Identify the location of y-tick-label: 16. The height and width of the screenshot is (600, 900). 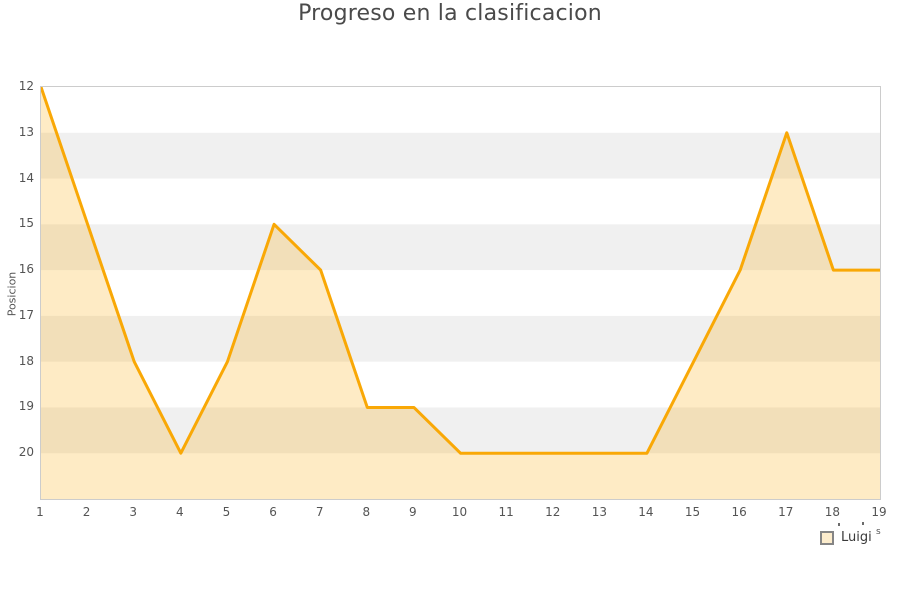
(26, 269).